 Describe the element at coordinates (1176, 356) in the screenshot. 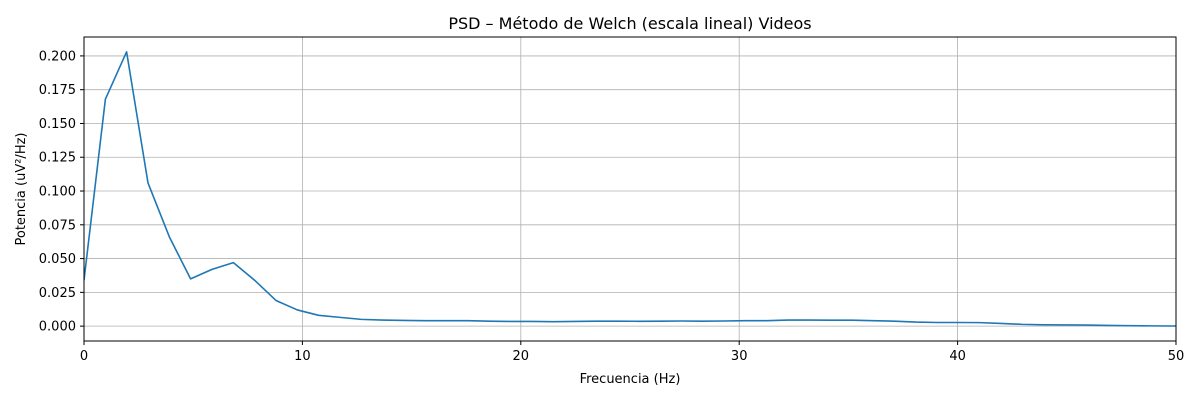

I see `x-tick-label: 50` at that location.